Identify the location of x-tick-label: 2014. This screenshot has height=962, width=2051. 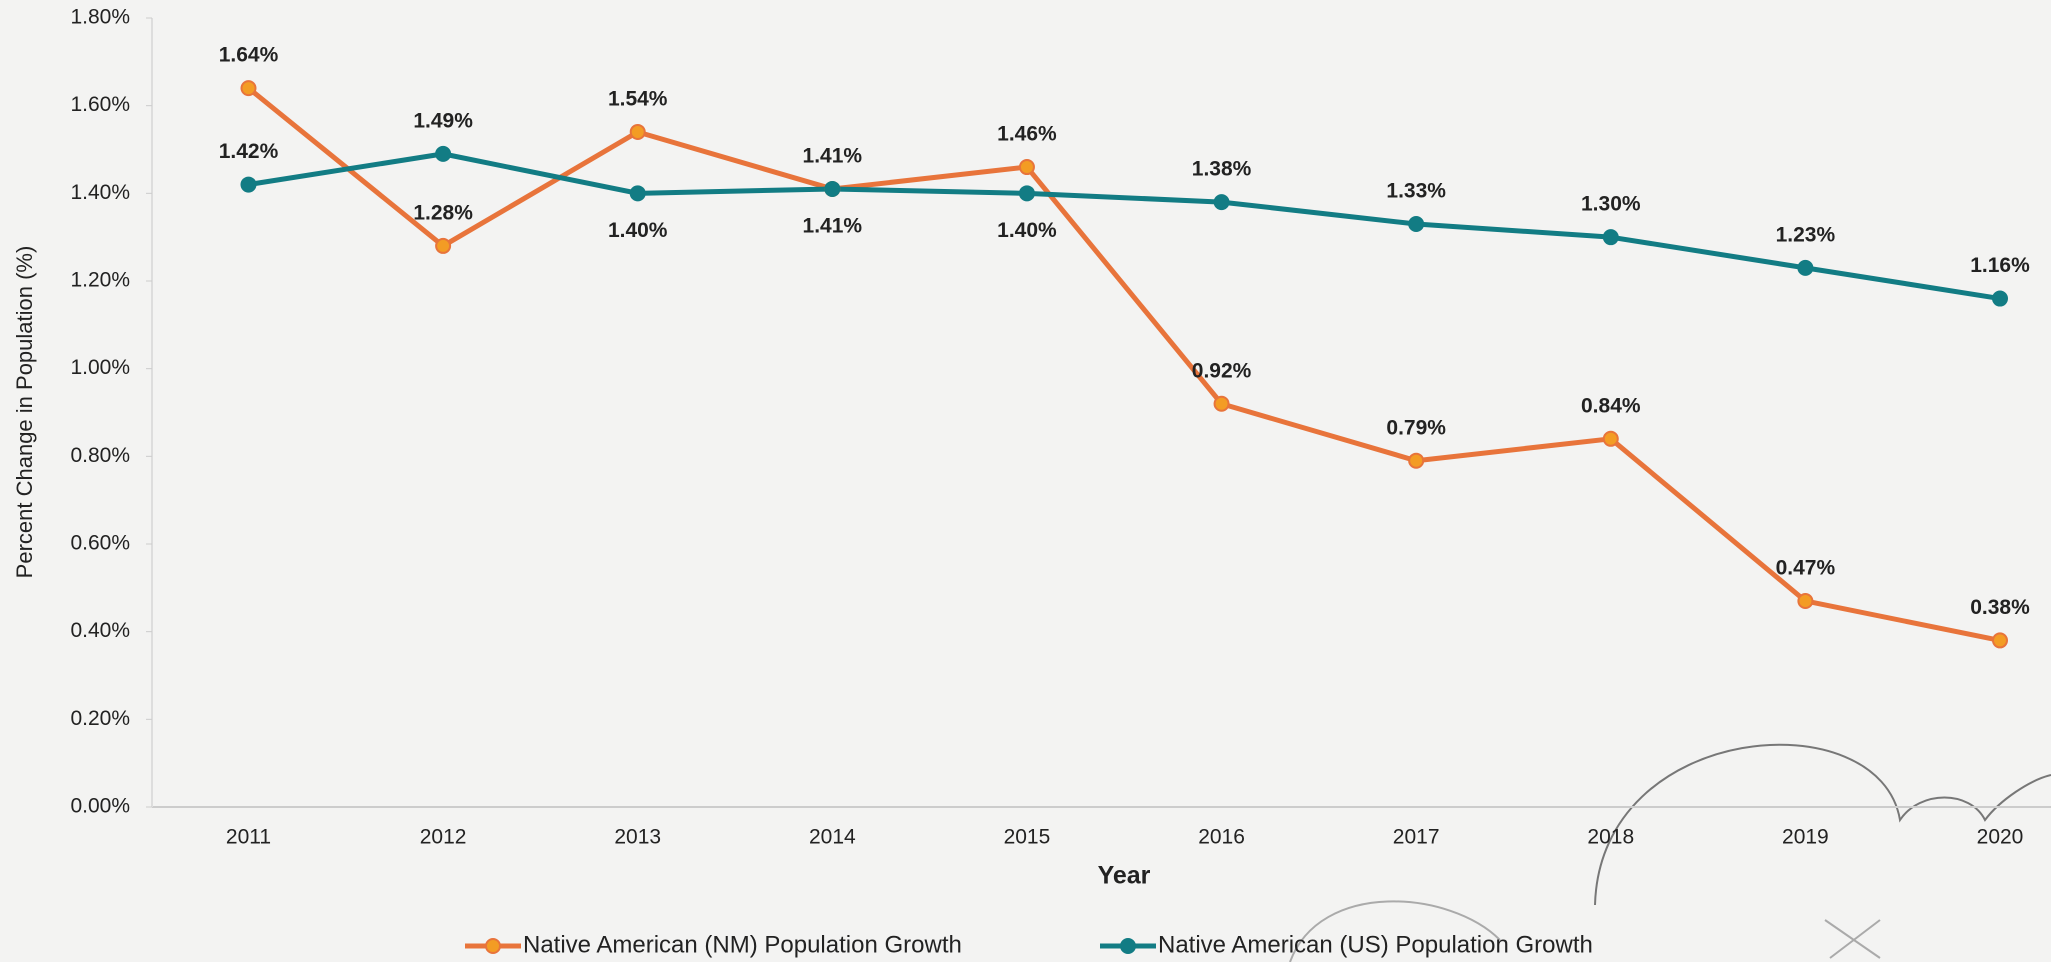
(832, 837).